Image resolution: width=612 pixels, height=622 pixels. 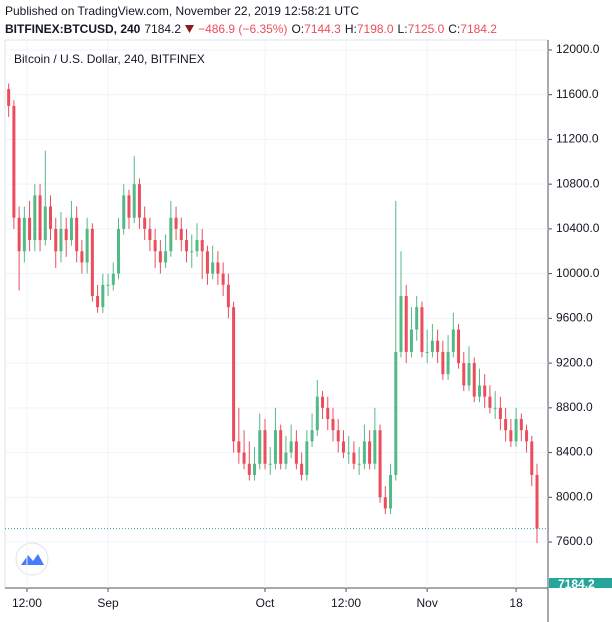 What do you see at coordinates (578, 273) in the screenshot?
I see `y-tick-label: 10000.0` at bounding box center [578, 273].